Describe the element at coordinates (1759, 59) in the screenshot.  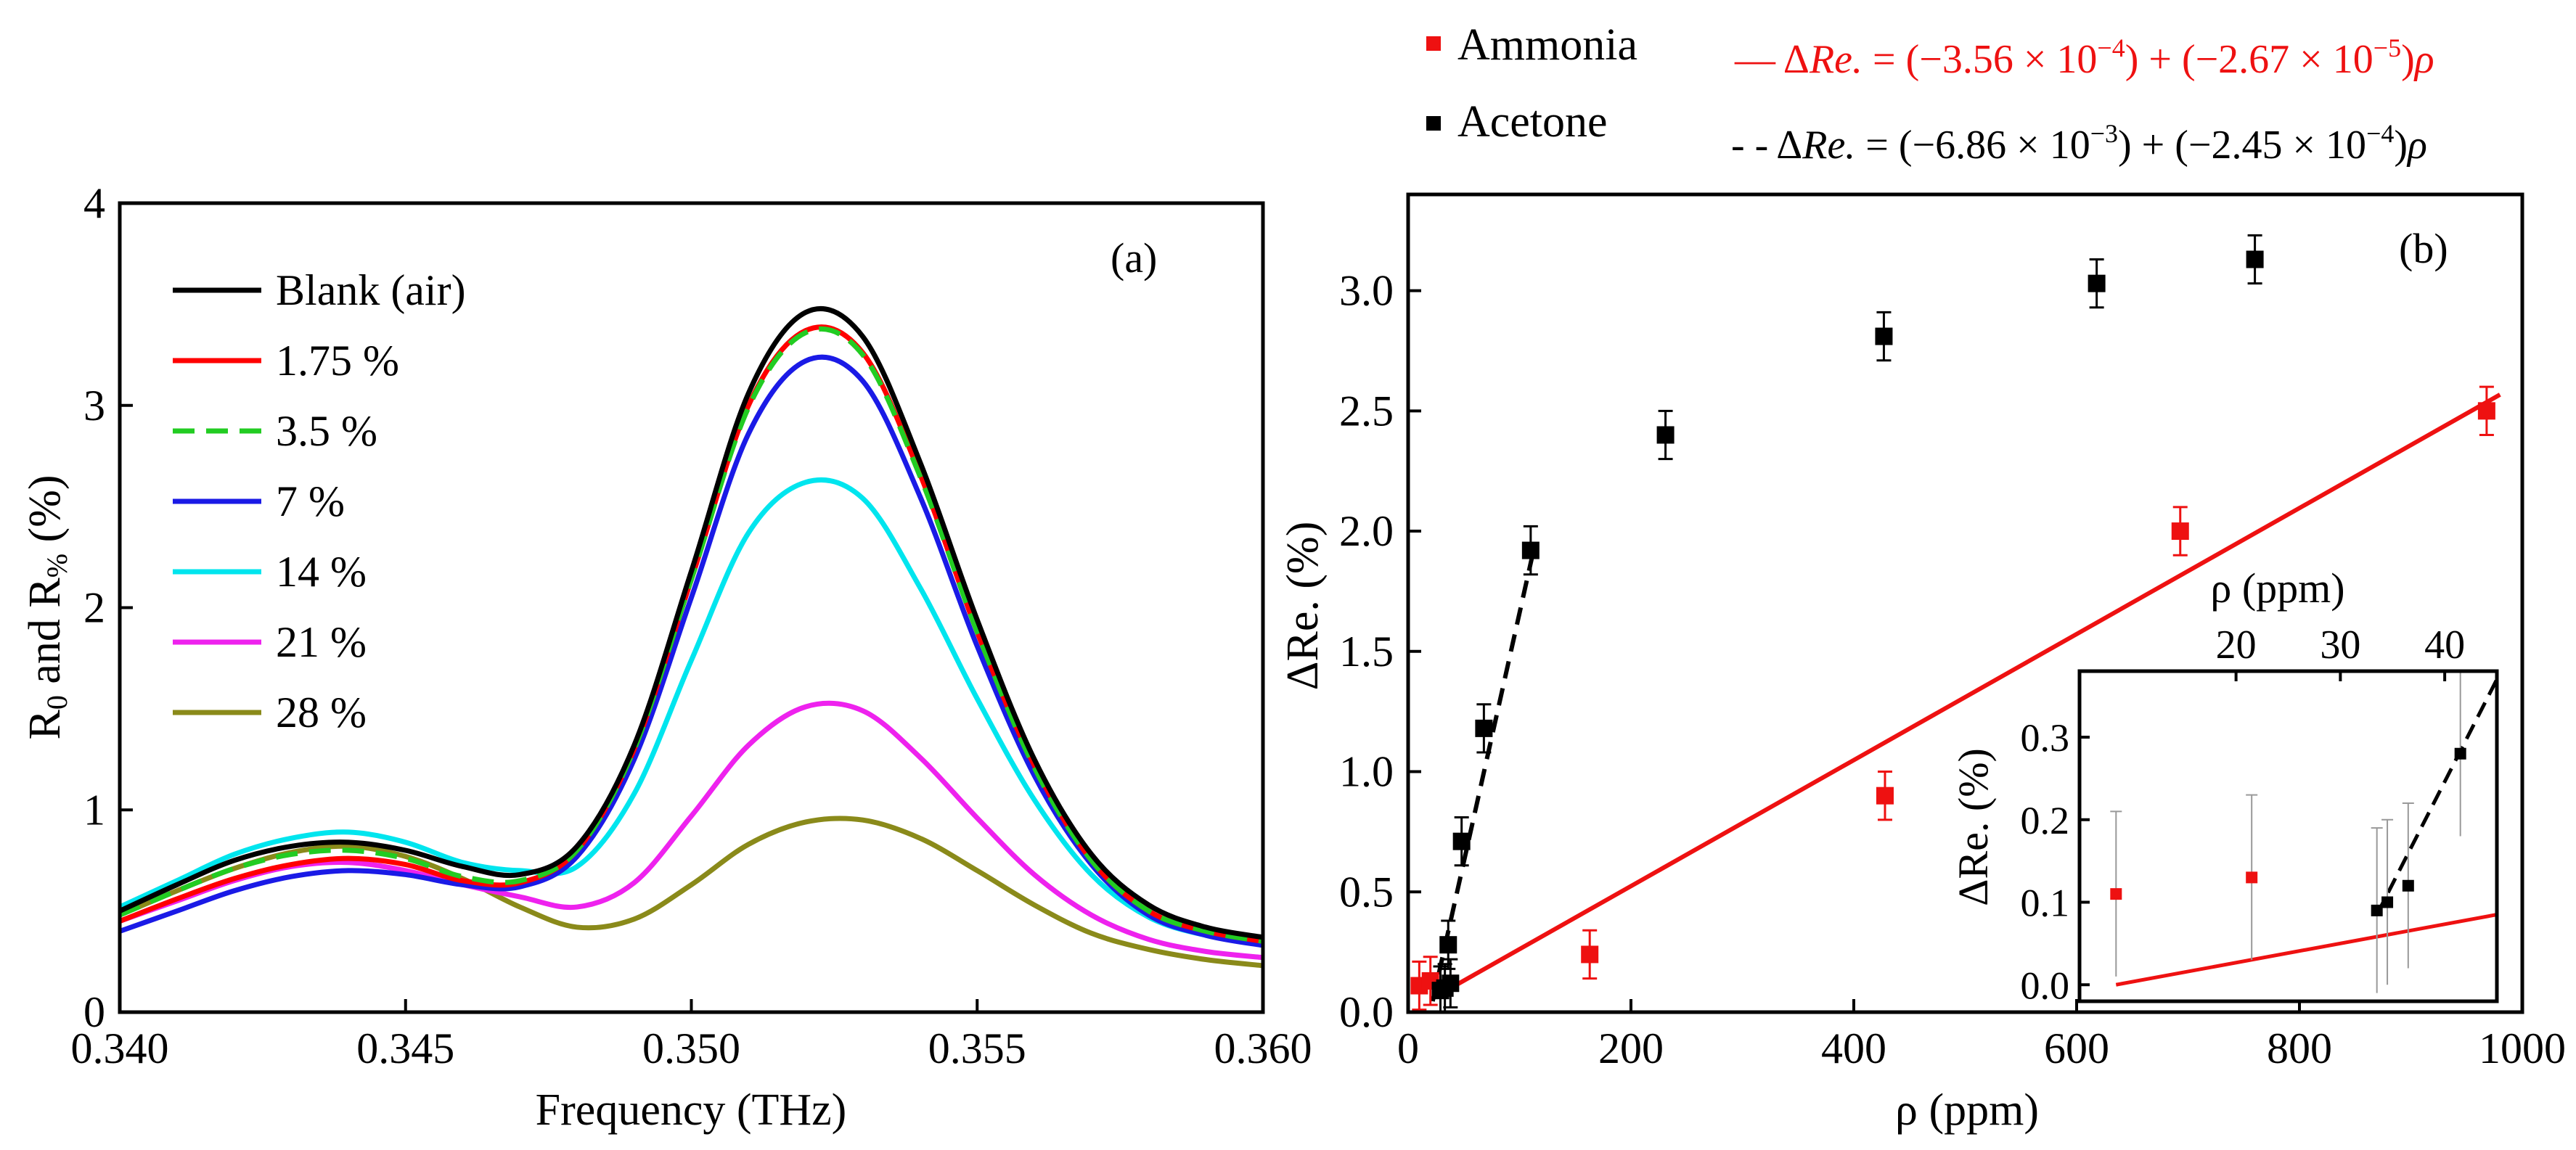
I see `eq1-line: —` at that location.